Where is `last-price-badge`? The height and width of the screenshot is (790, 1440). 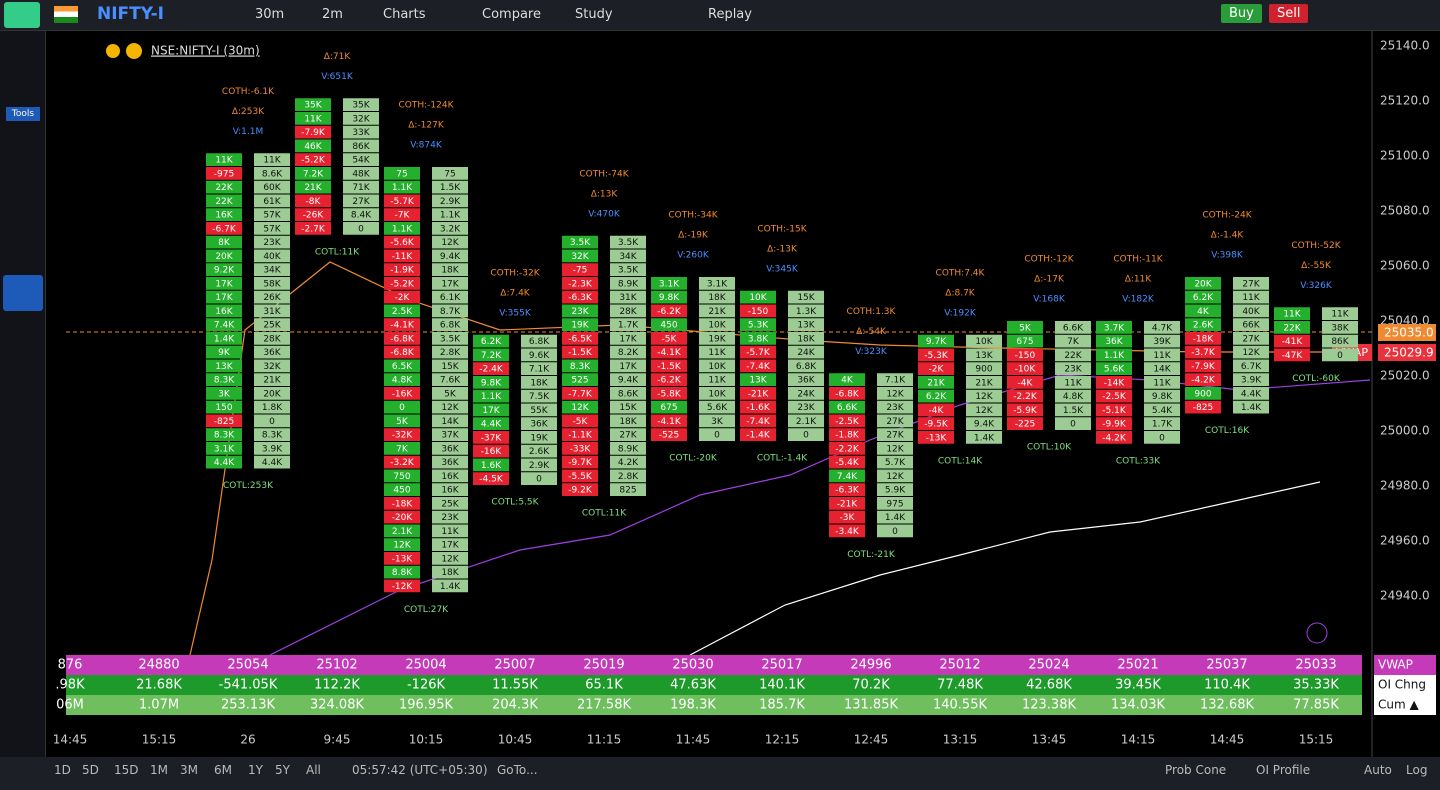 last-price-badge is located at coordinates (1407, 332).